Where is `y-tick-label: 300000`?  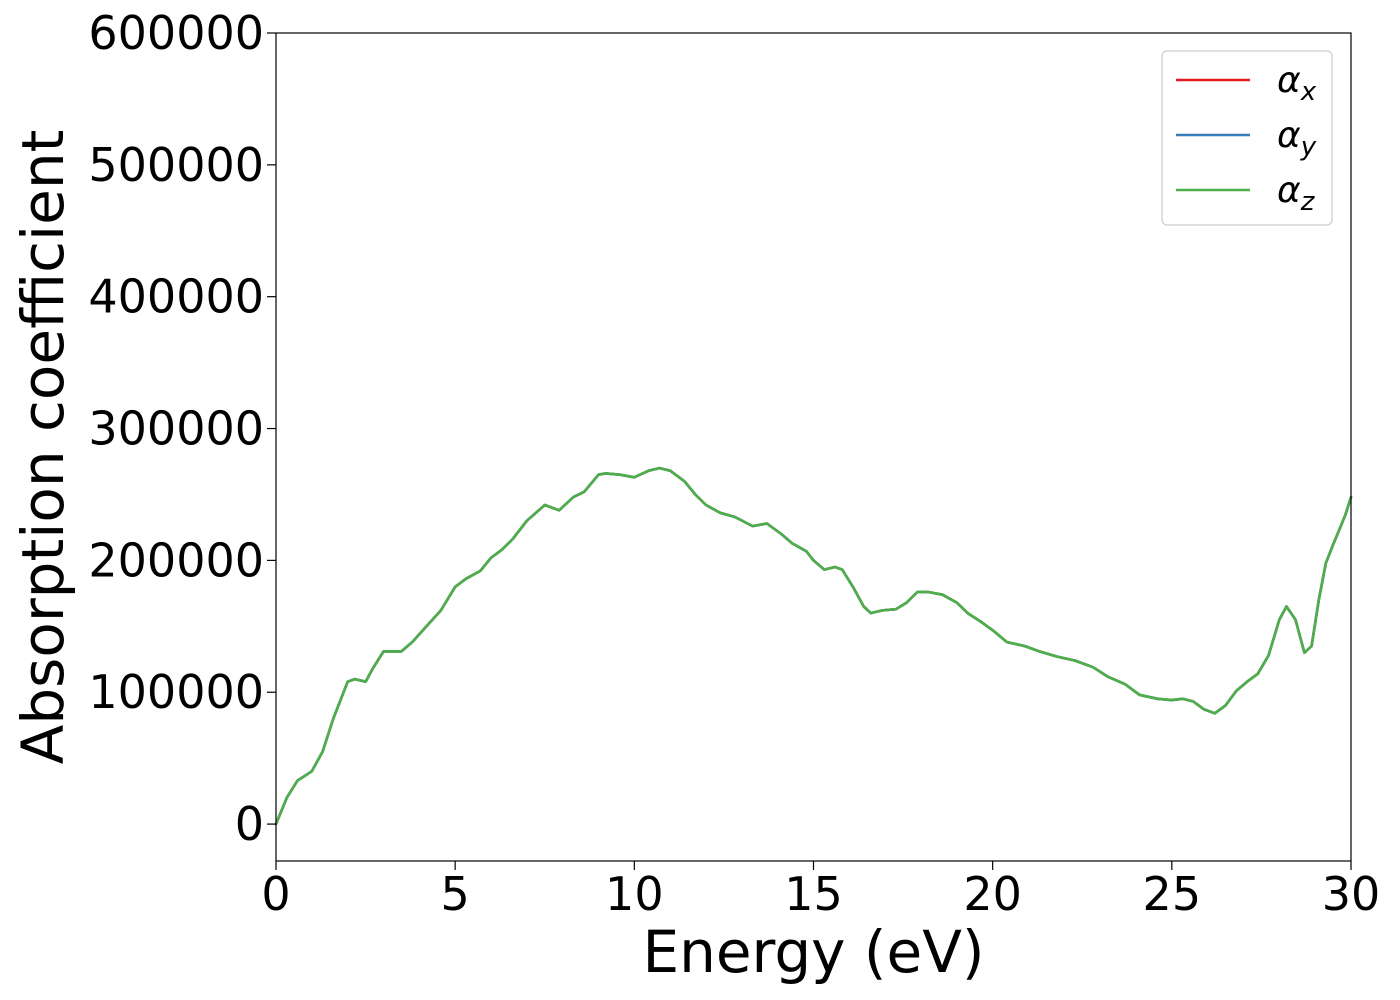
y-tick-label: 300000 is located at coordinates (176, 429).